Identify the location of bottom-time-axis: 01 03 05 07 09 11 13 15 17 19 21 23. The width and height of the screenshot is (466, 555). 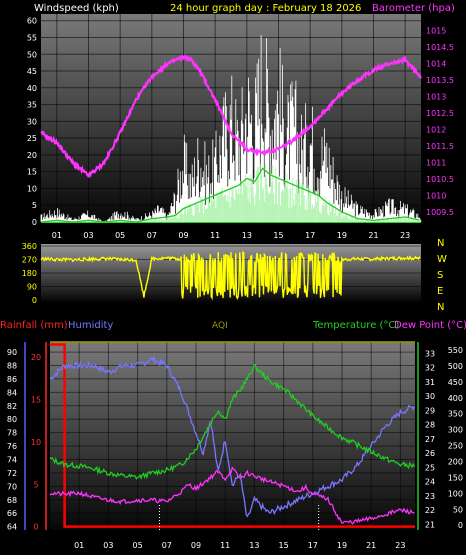
(239, 545).